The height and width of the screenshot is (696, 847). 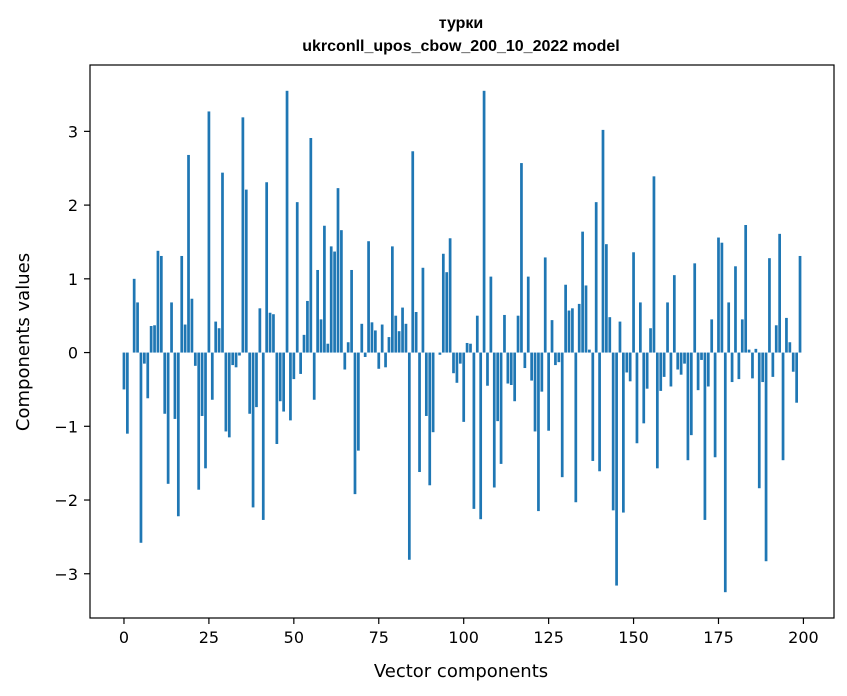 I want to click on x-tick-label: 50, so click(x=294, y=637).